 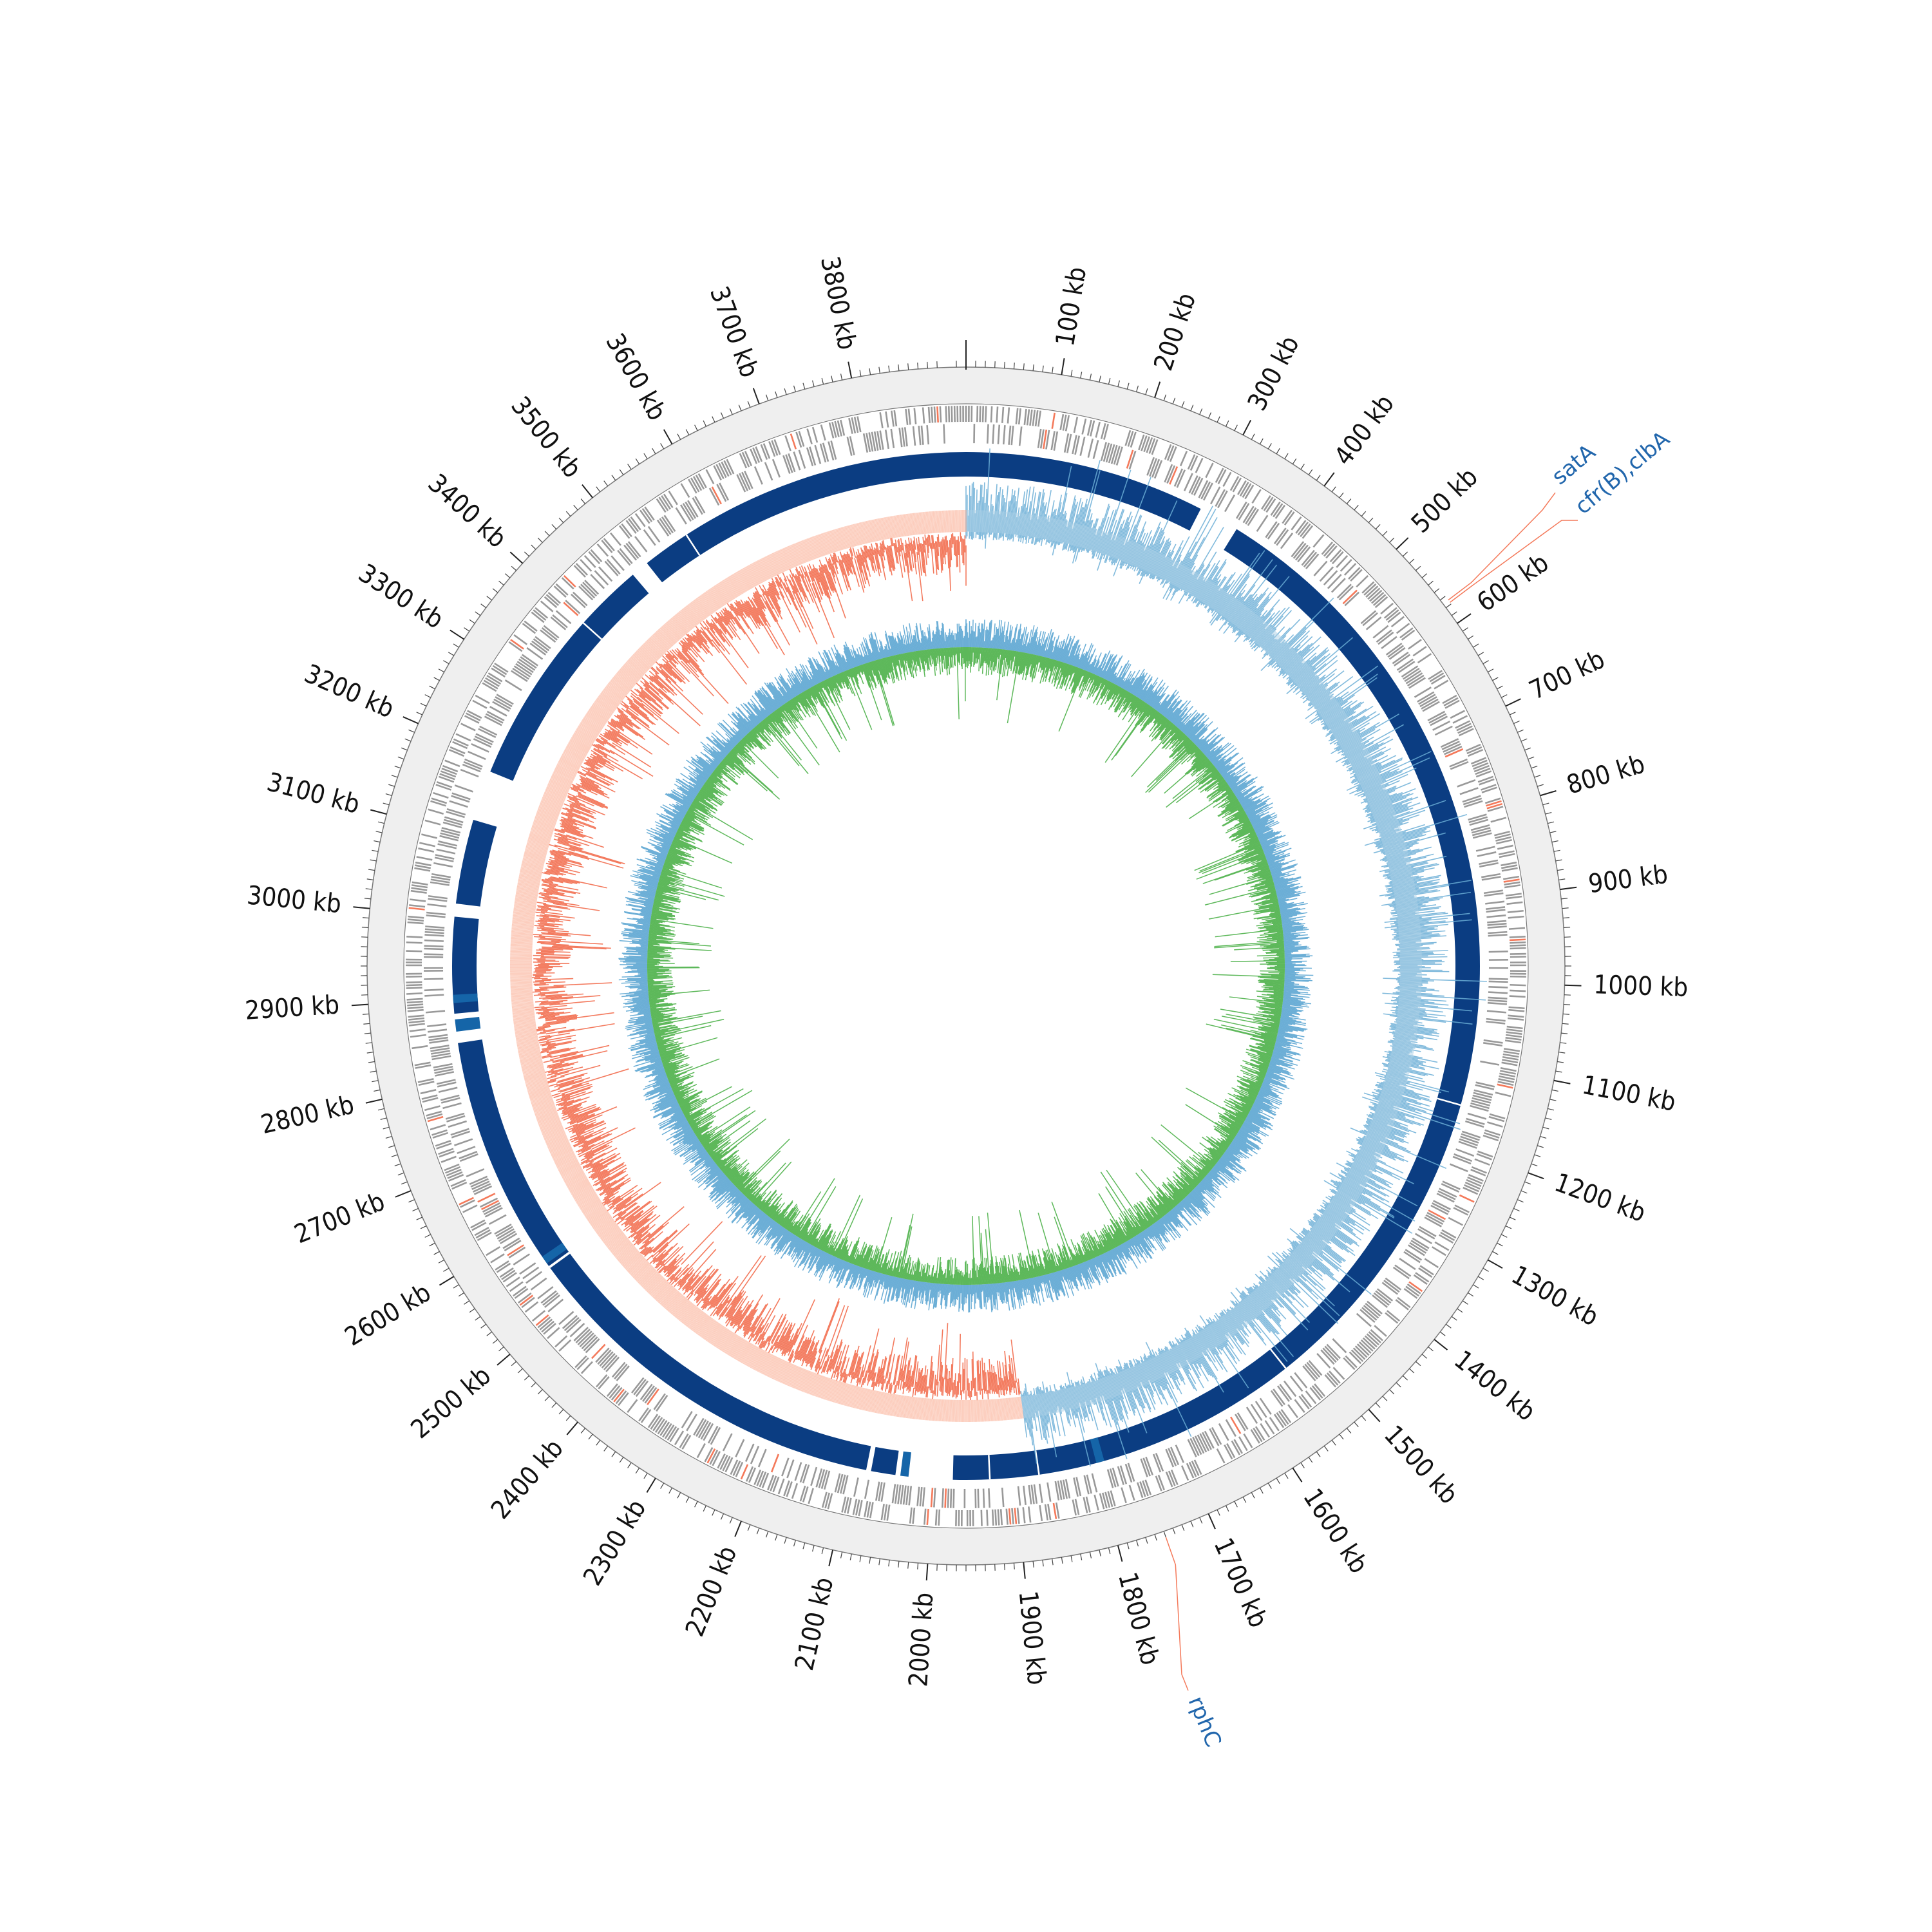 I want to click on blast-hit-segment, so click(x=885, y=1461).